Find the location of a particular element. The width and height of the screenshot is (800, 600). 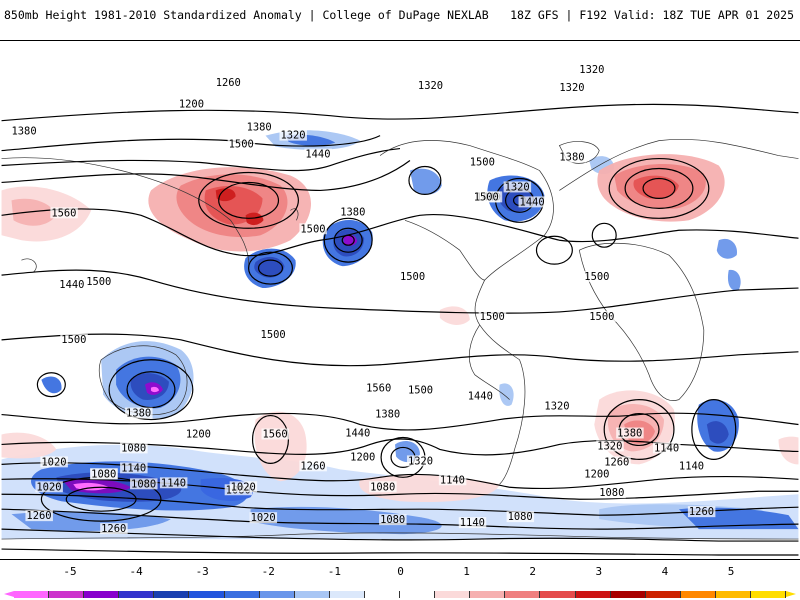

colorbar-max-arrow is located at coordinates (791, 594).